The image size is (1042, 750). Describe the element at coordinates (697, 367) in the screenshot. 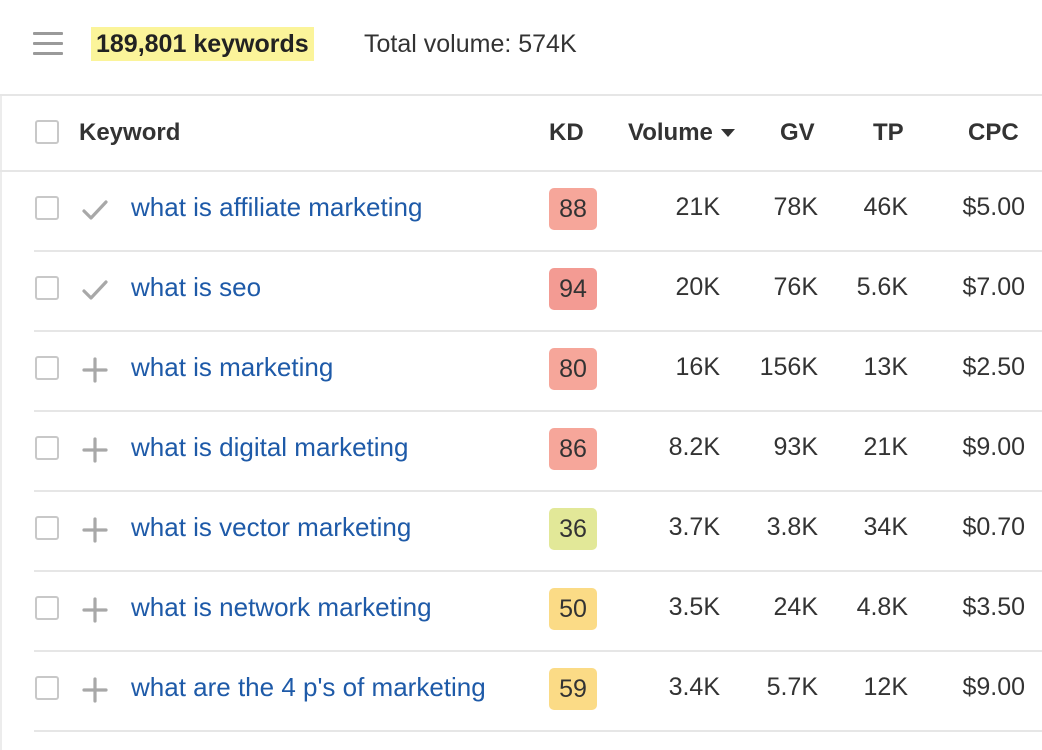

I see `volume-cell: 16K` at that location.